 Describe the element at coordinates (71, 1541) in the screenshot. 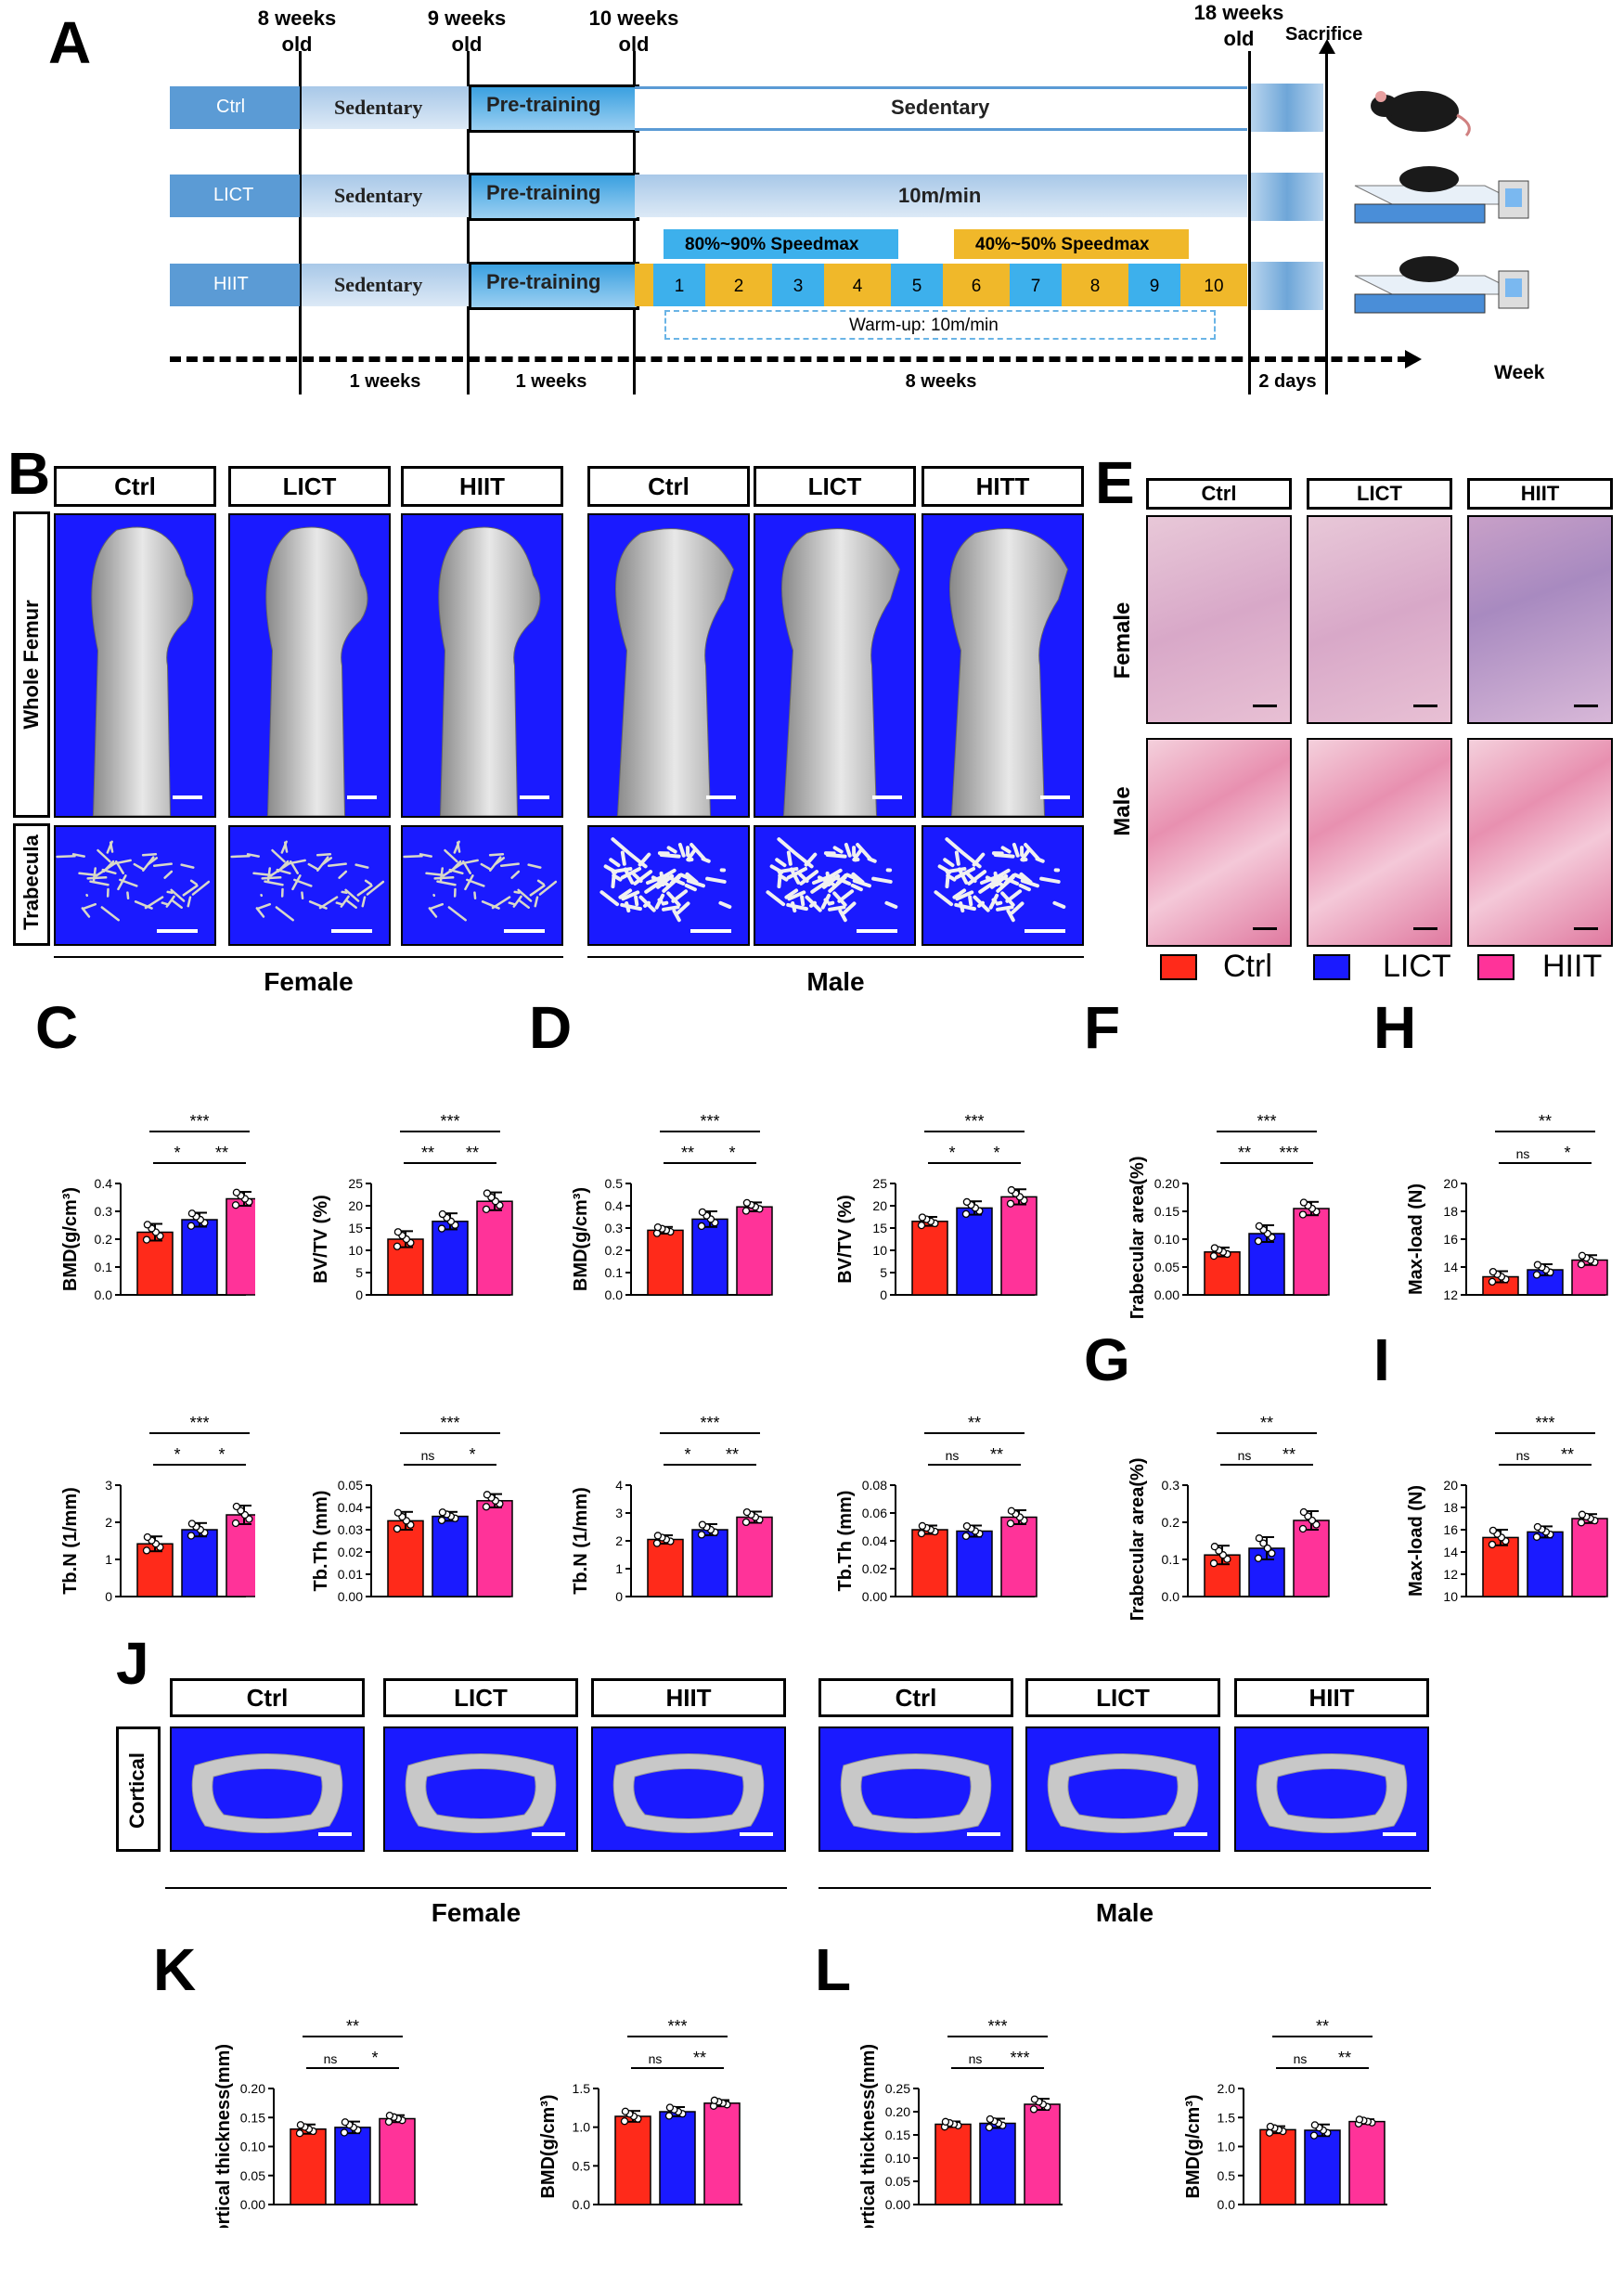

I see `y-axis-label: Tb.N (1/mm)` at that location.